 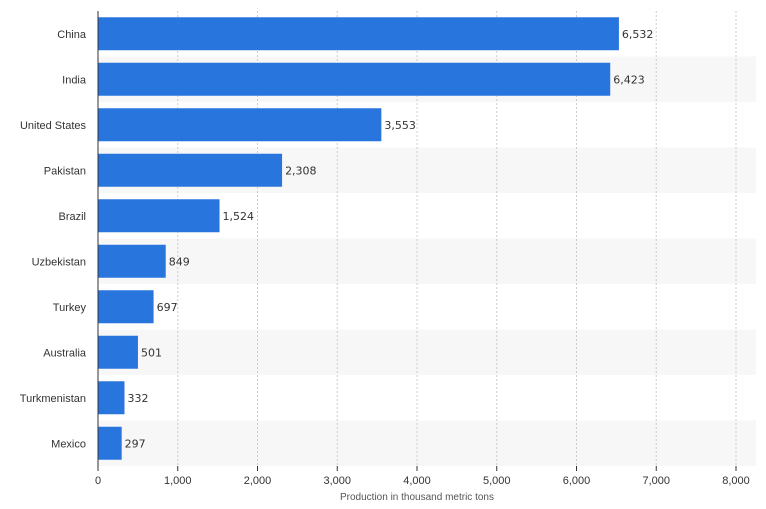 What do you see at coordinates (301, 170) in the screenshot?
I see `value-label: 2,308` at bounding box center [301, 170].